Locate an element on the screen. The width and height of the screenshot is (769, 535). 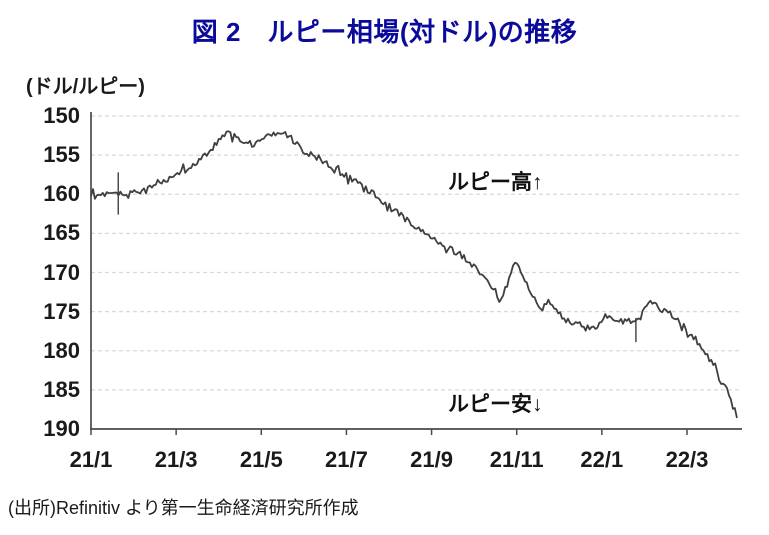
y-tick-label-165: 165 is located at coordinates (61, 233).